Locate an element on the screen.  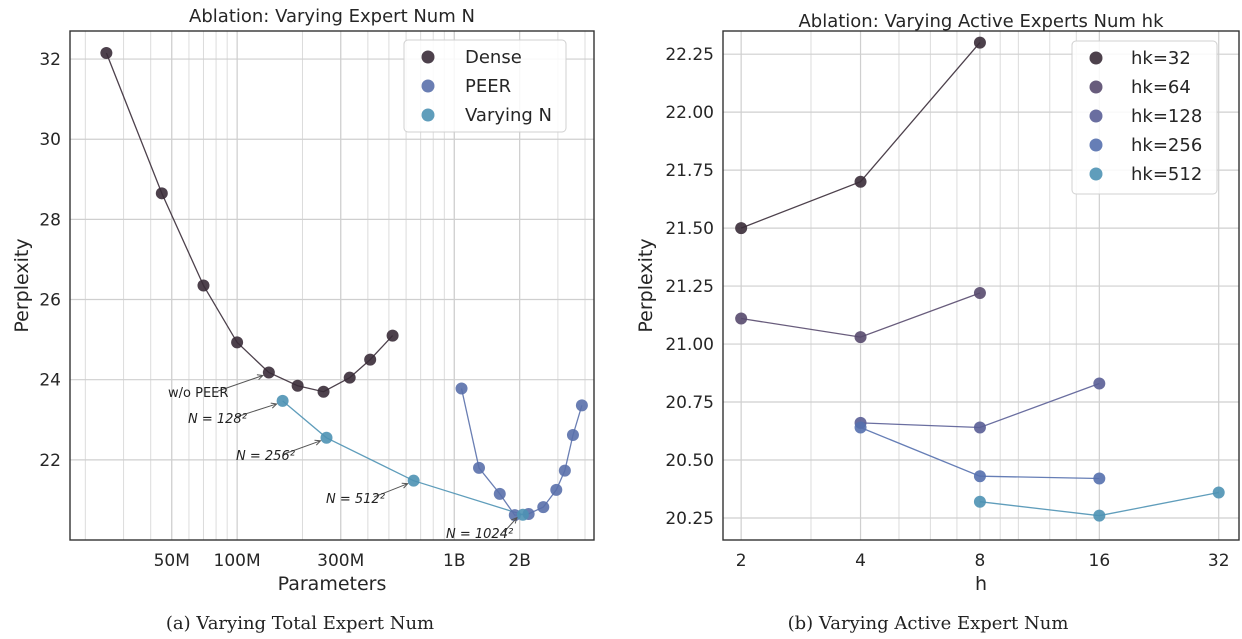
right-legend-box is located at coordinates (1144, 117).